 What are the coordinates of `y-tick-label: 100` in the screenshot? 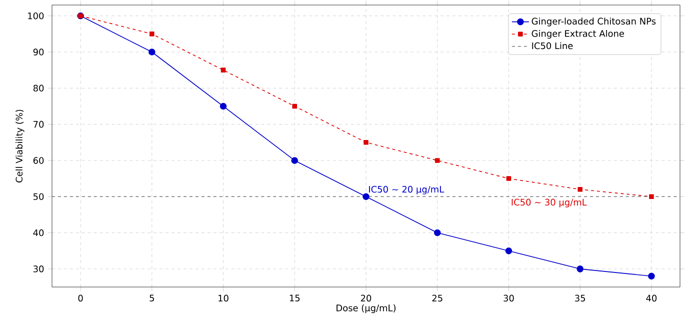 It's located at (36, 16).